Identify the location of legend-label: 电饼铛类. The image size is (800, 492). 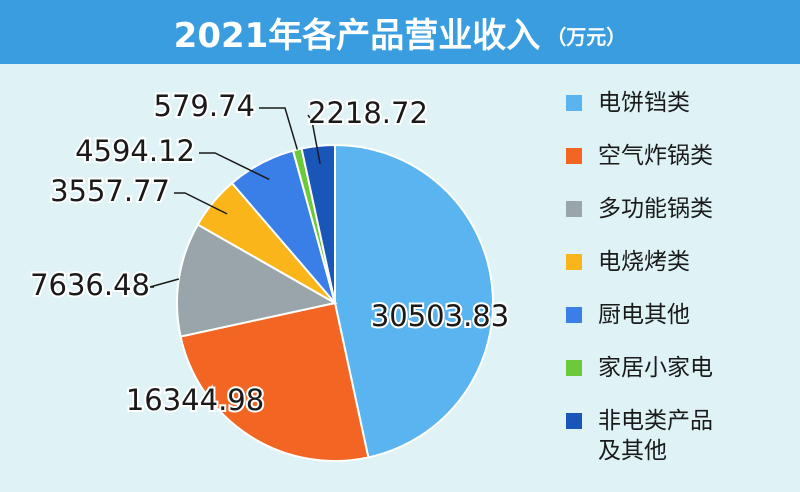
(644, 103).